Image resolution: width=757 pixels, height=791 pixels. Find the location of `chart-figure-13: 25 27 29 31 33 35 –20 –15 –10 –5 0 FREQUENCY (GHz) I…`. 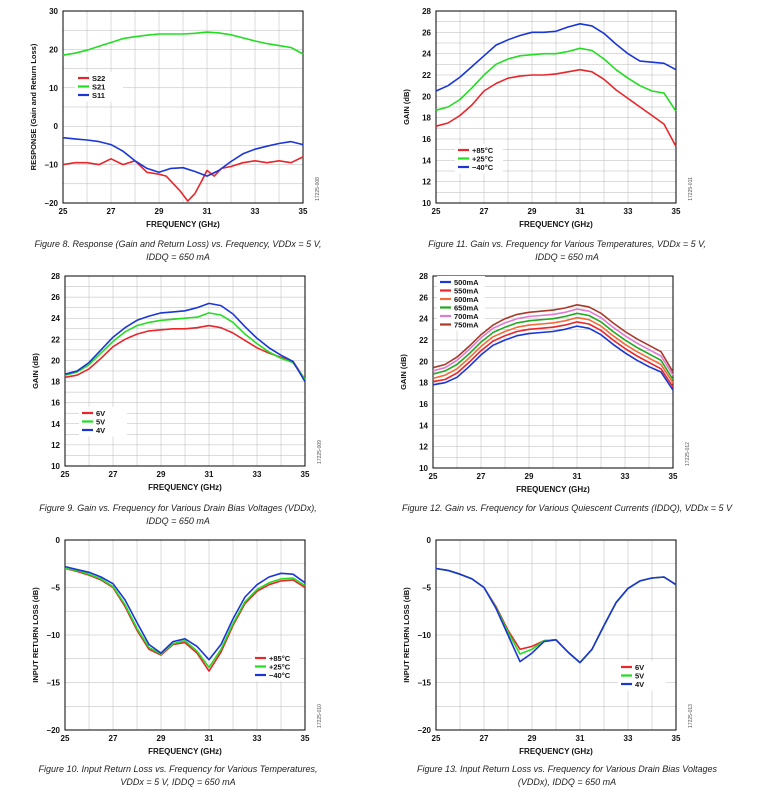

chart-figure-13: 25 27 29 31 33 35 –20 –15 –10 –5 0 FREQUENCY (GHz) I… is located at coordinates (548, 646).